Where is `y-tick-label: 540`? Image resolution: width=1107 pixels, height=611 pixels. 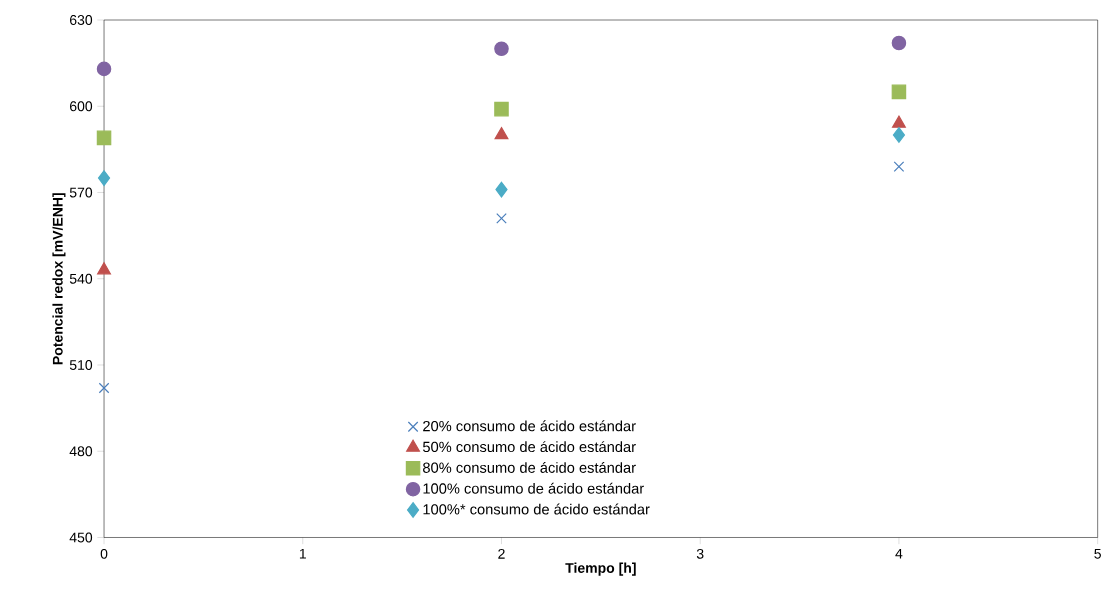 y-tick-label: 540 is located at coordinates (81, 278).